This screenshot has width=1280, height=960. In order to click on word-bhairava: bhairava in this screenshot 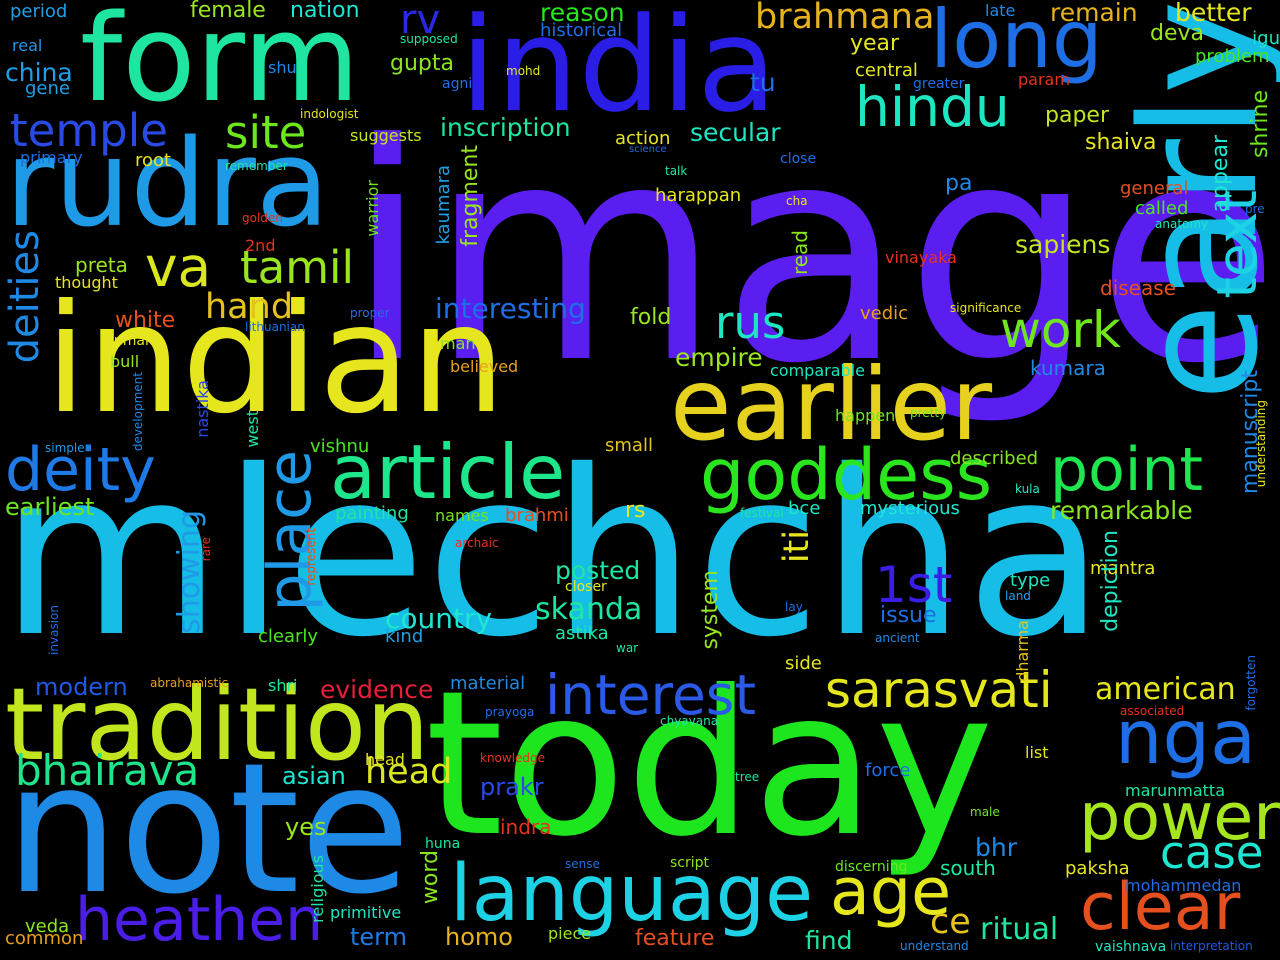, I will do `click(107, 770)`.